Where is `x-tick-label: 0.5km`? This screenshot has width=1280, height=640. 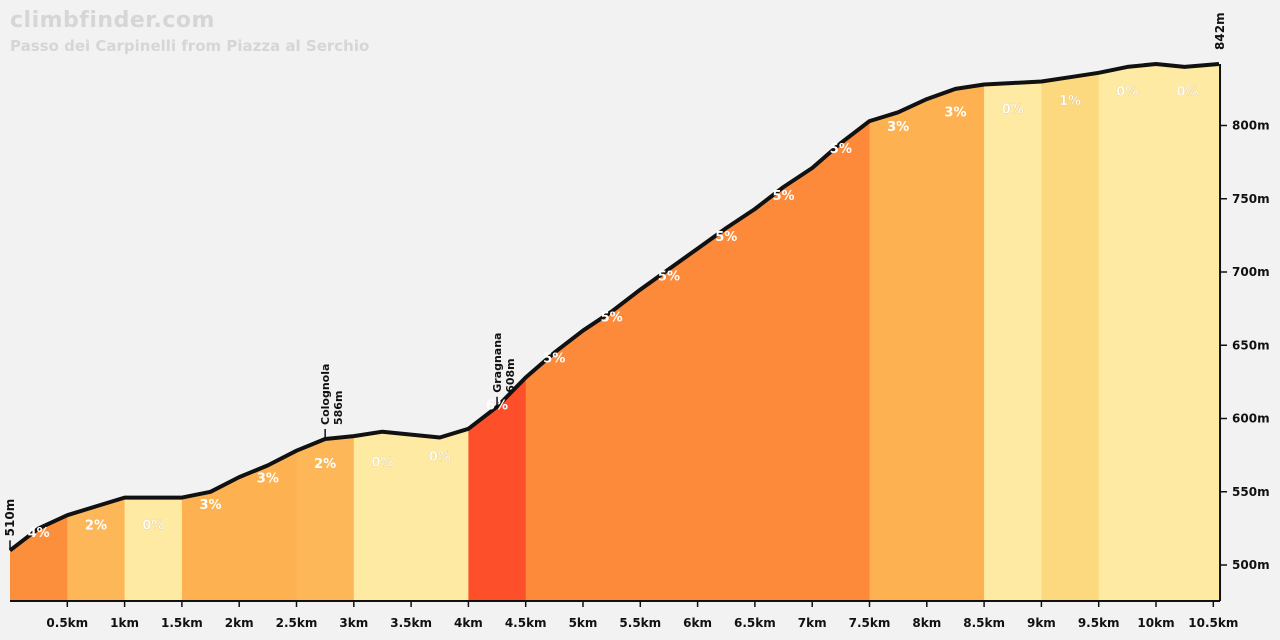
x-tick-label: 0.5km is located at coordinates (67, 623).